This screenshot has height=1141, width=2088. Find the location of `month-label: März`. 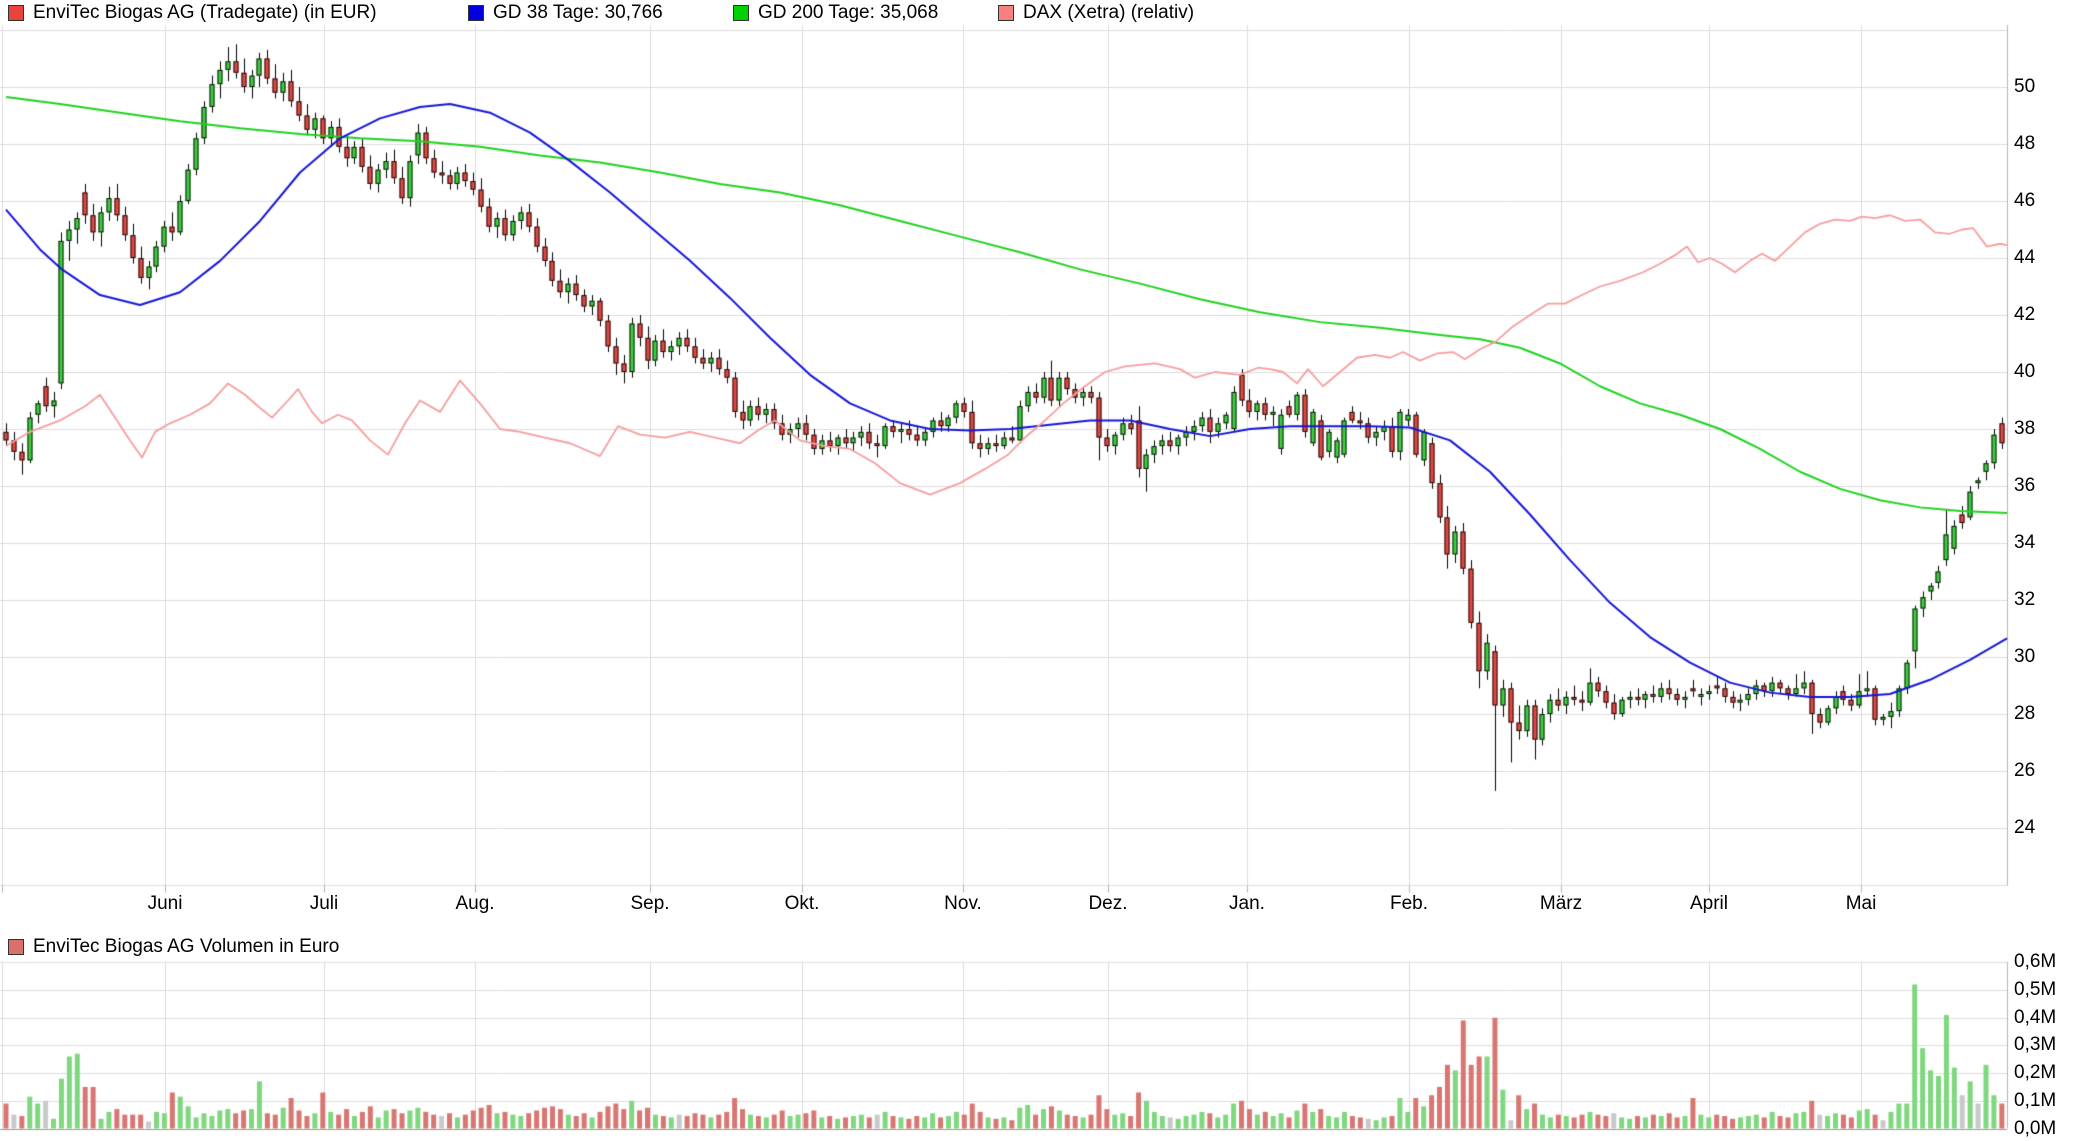

month-label: März is located at coordinates (1561, 903).